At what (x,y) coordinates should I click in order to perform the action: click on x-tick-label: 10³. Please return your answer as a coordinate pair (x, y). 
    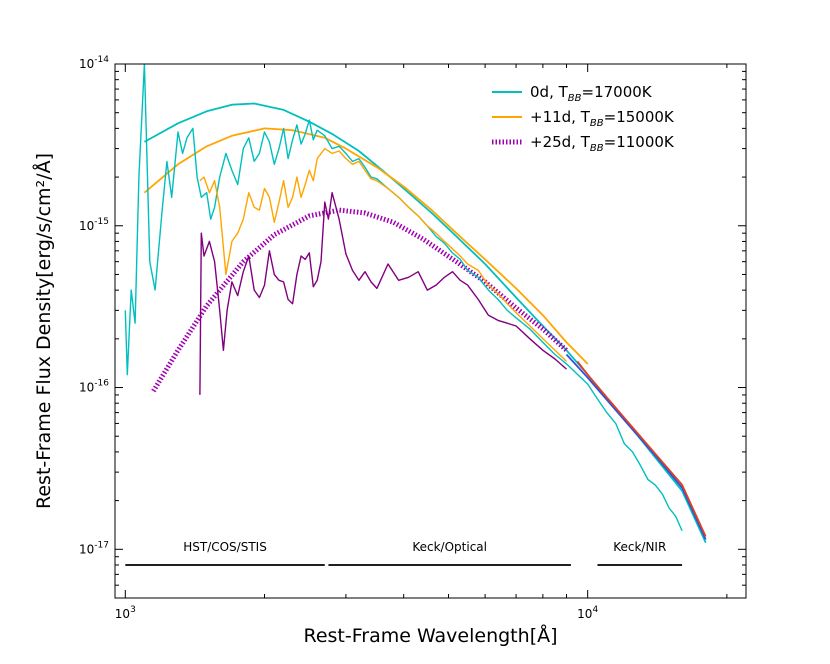
    Looking at the image, I should click on (125, 613).